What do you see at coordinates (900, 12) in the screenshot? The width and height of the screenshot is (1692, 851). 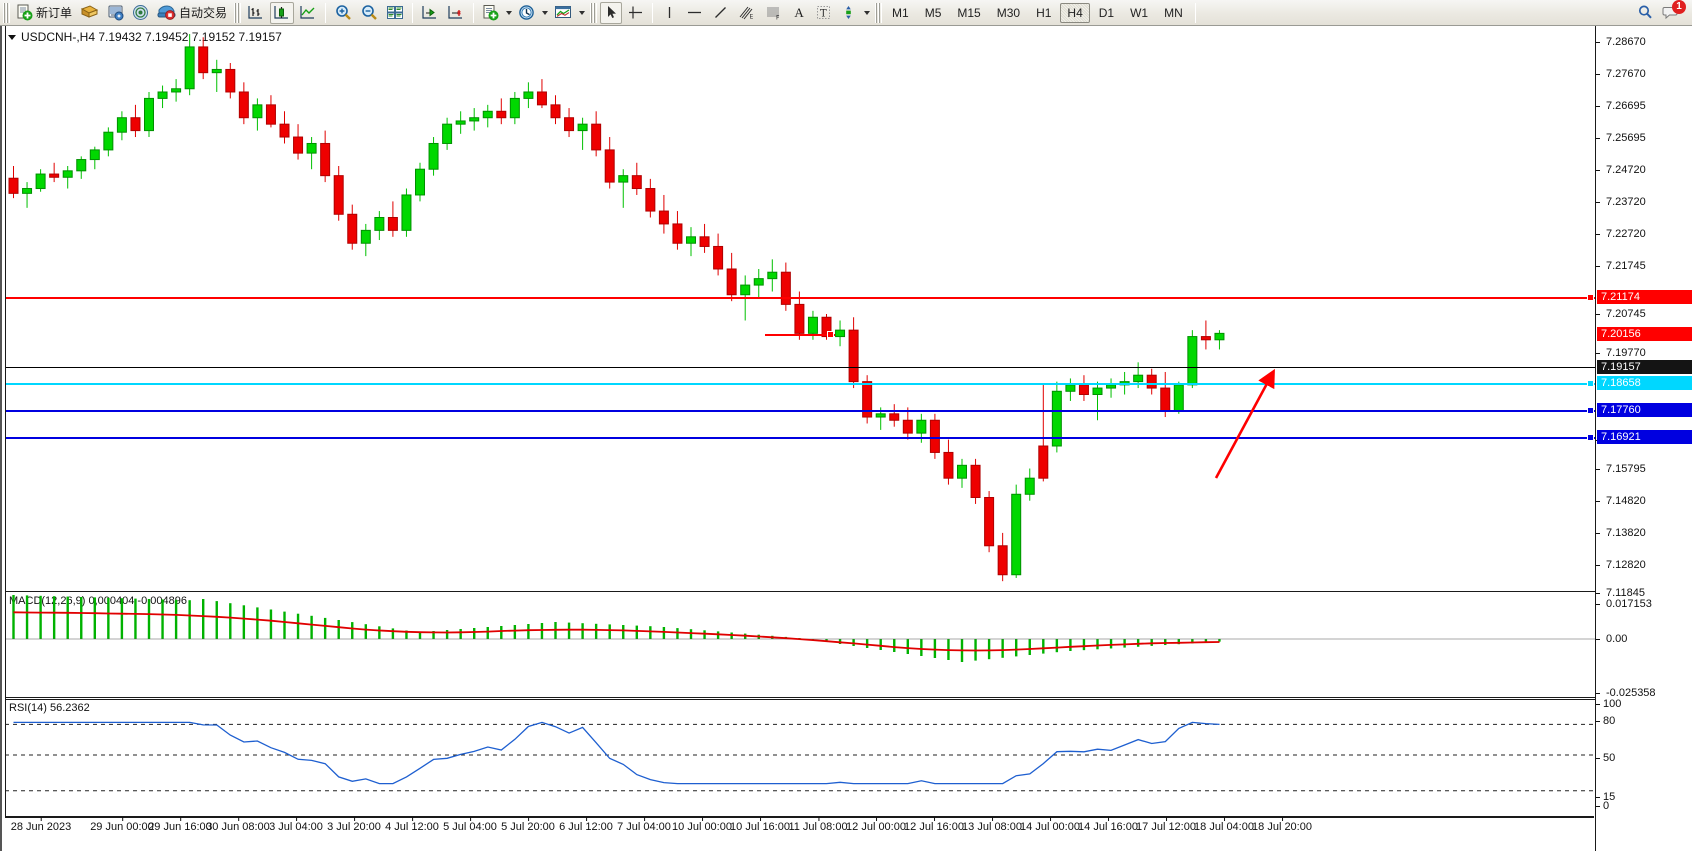 I see `timeframe-m1: M1` at bounding box center [900, 12].